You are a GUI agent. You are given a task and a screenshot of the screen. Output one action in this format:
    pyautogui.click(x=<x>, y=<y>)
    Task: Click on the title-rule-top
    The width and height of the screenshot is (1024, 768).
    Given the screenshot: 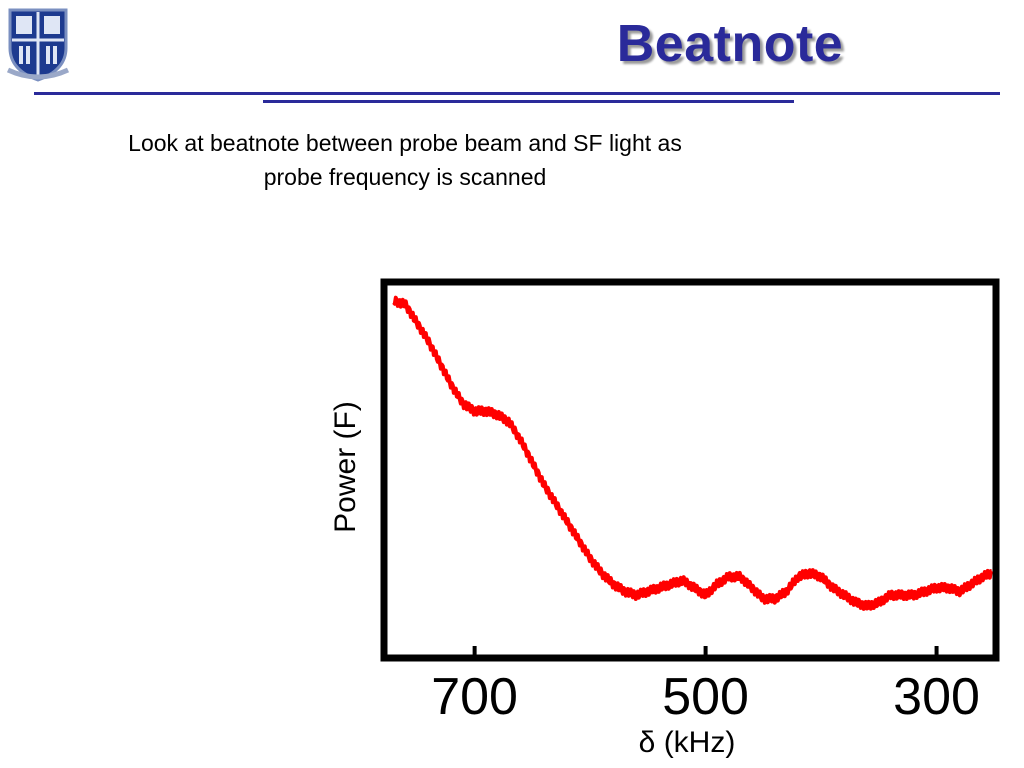 What is the action you would take?
    pyautogui.click(x=517, y=93)
    